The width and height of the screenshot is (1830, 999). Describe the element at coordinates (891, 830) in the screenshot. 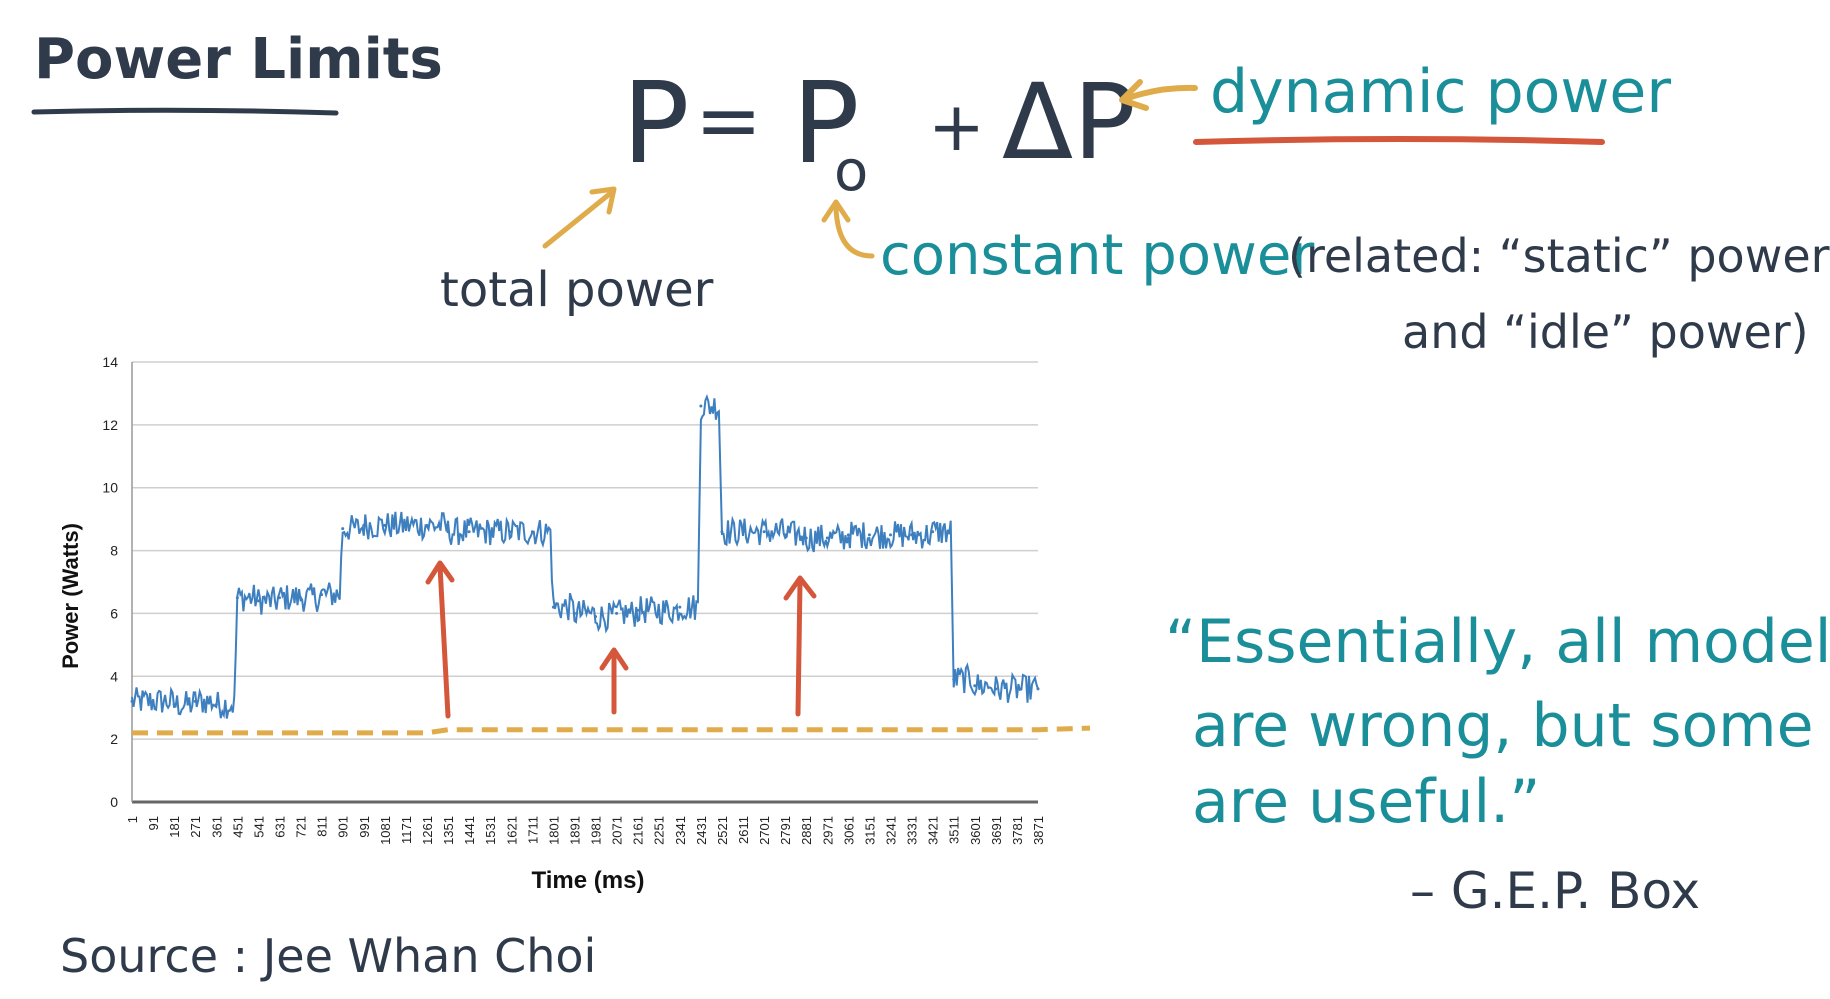

I see `x-tick-label: 3241` at that location.